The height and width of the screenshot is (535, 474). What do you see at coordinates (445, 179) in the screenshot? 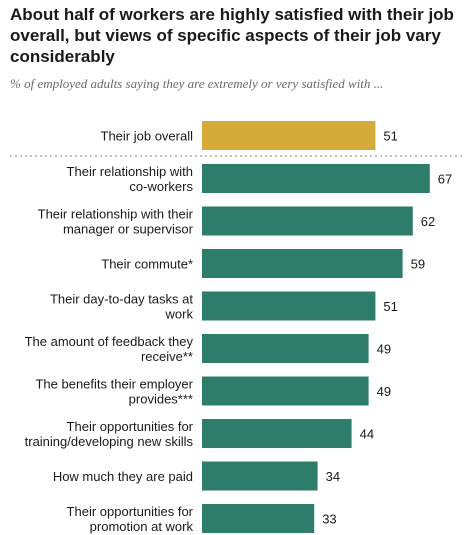
I see `value-label-1: 67` at bounding box center [445, 179].